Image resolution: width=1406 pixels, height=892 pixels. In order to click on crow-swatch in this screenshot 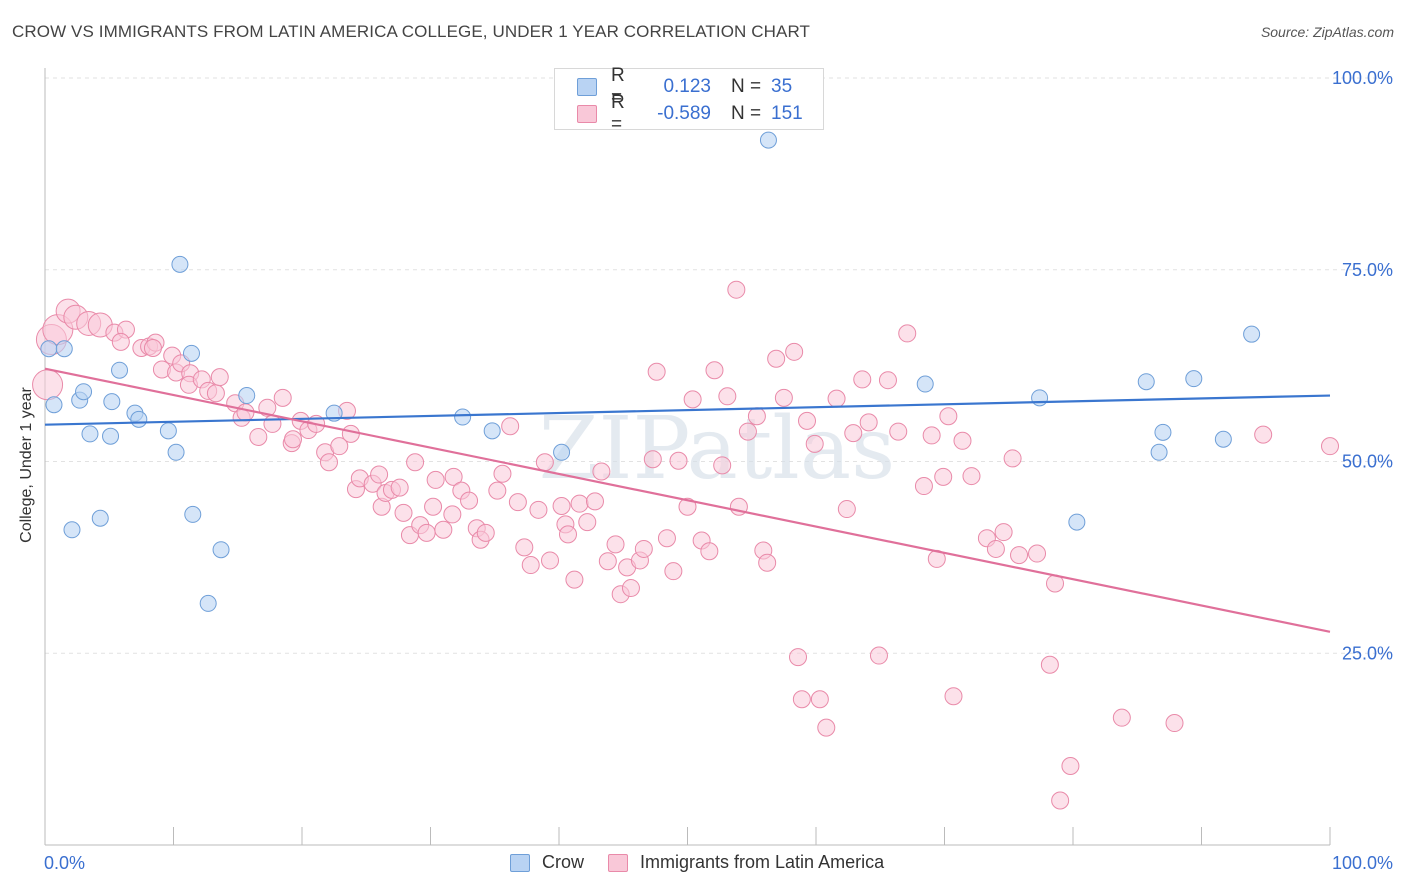, I will do `click(587, 87)`.